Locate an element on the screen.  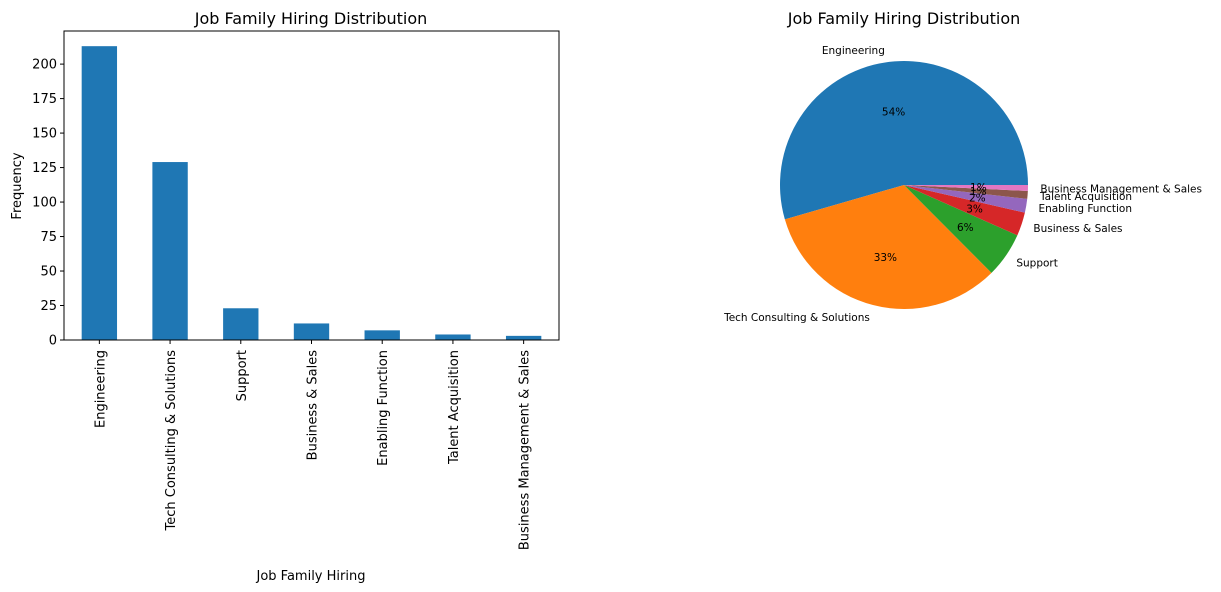
slice-percent: 2% is located at coordinates (977, 198).